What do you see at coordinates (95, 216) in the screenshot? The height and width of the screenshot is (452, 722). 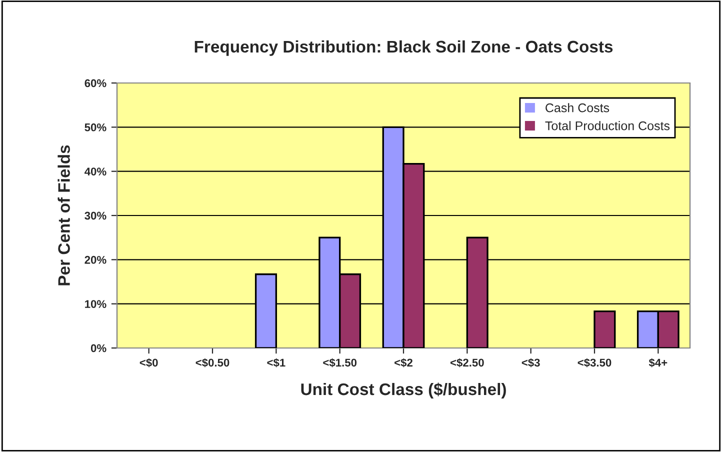 I see `y-tick-label: 30%` at bounding box center [95, 216].